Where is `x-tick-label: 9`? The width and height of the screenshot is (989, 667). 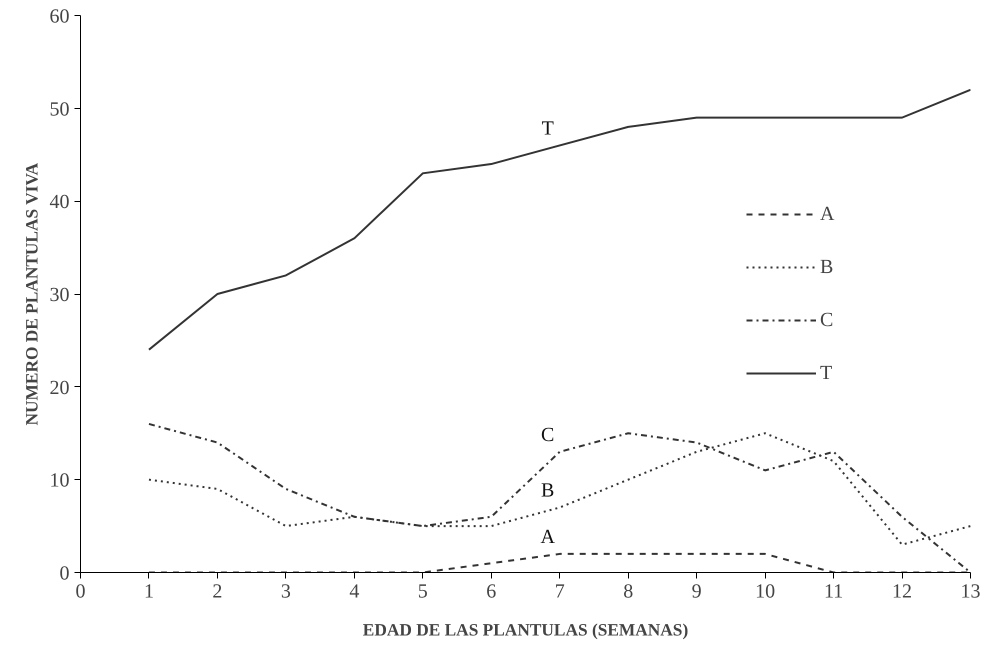 x-tick-label: 9 is located at coordinates (697, 591).